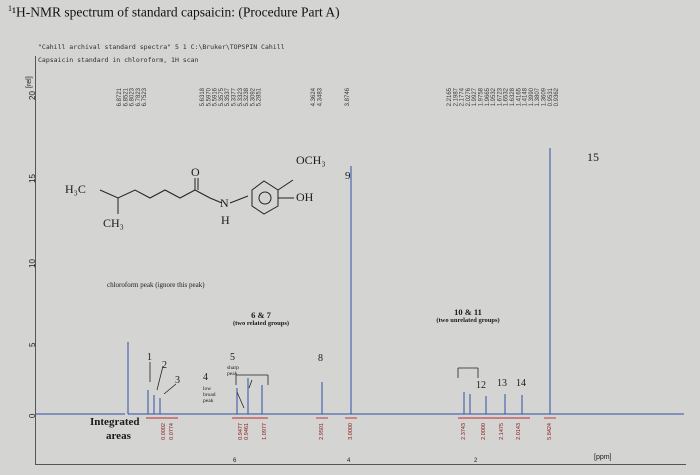  I want to click on peak-label-13: 13, so click(502, 383).